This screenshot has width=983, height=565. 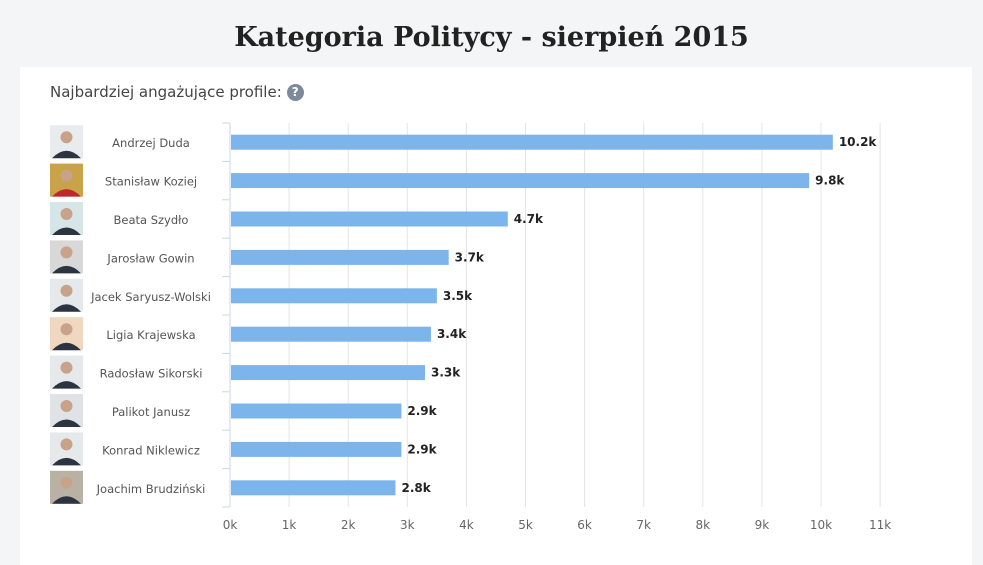 What do you see at coordinates (151, 220) in the screenshot?
I see `category-label: Beata Szydło` at bounding box center [151, 220].